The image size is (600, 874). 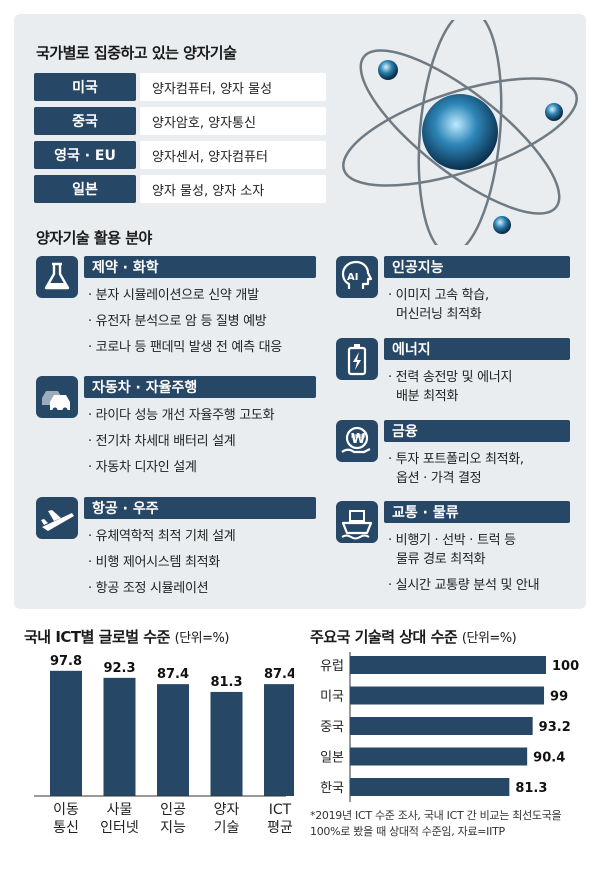 What do you see at coordinates (531, 788) in the screenshot?
I see `chart-2-value-label: 81.3` at bounding box center [531, 788].